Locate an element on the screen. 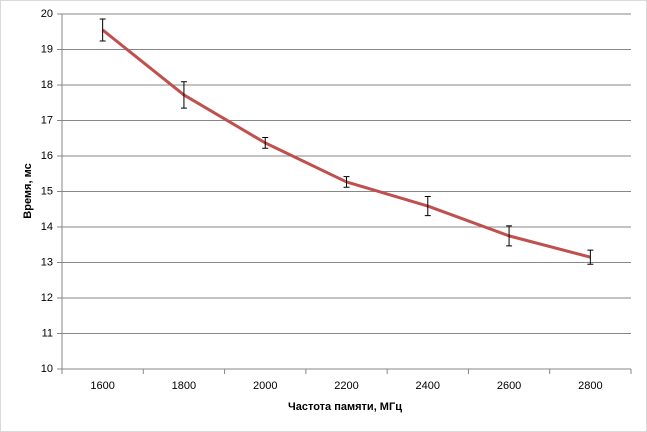  y-tick-label: 16 is located at coordinates (47, 156).